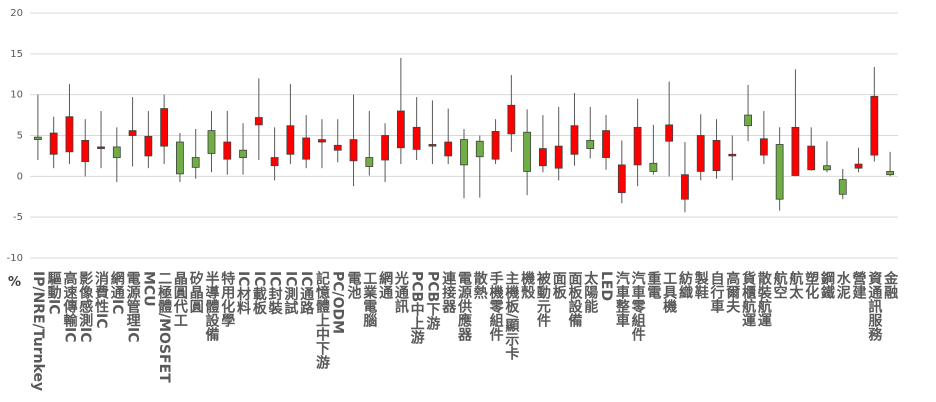 The image size is (936, 402). Describe the element at coordinates (669, 292) in the screenshot. I see `x-tick-label: 工具機` at that location.